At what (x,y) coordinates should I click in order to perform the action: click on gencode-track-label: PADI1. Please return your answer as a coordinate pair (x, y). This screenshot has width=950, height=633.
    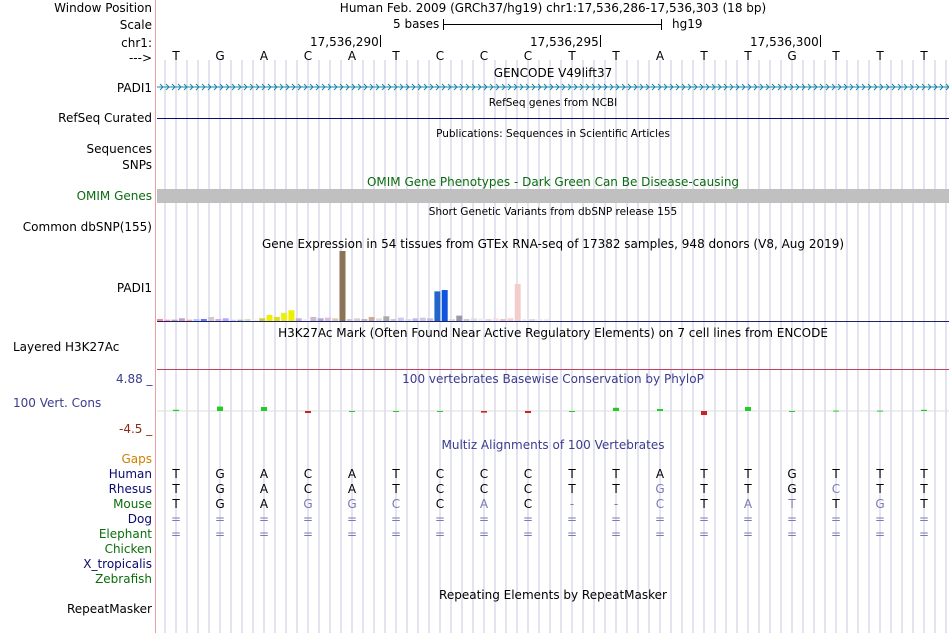
    Looking at the image, I should click on (134, 88).